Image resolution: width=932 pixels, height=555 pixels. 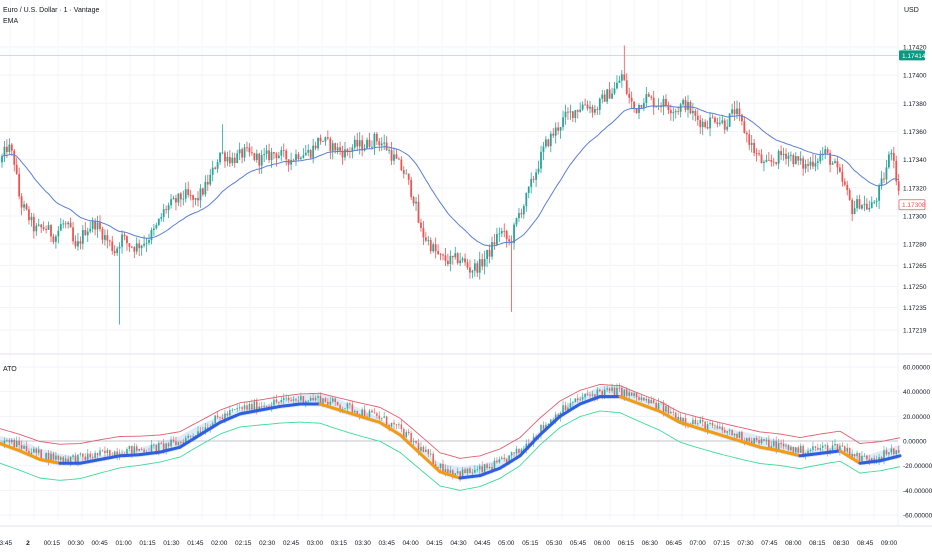 What do you see at coordinates (911, 10) in the screenshot?
I see `currency-label: USD` at bounding box center [911, 10].